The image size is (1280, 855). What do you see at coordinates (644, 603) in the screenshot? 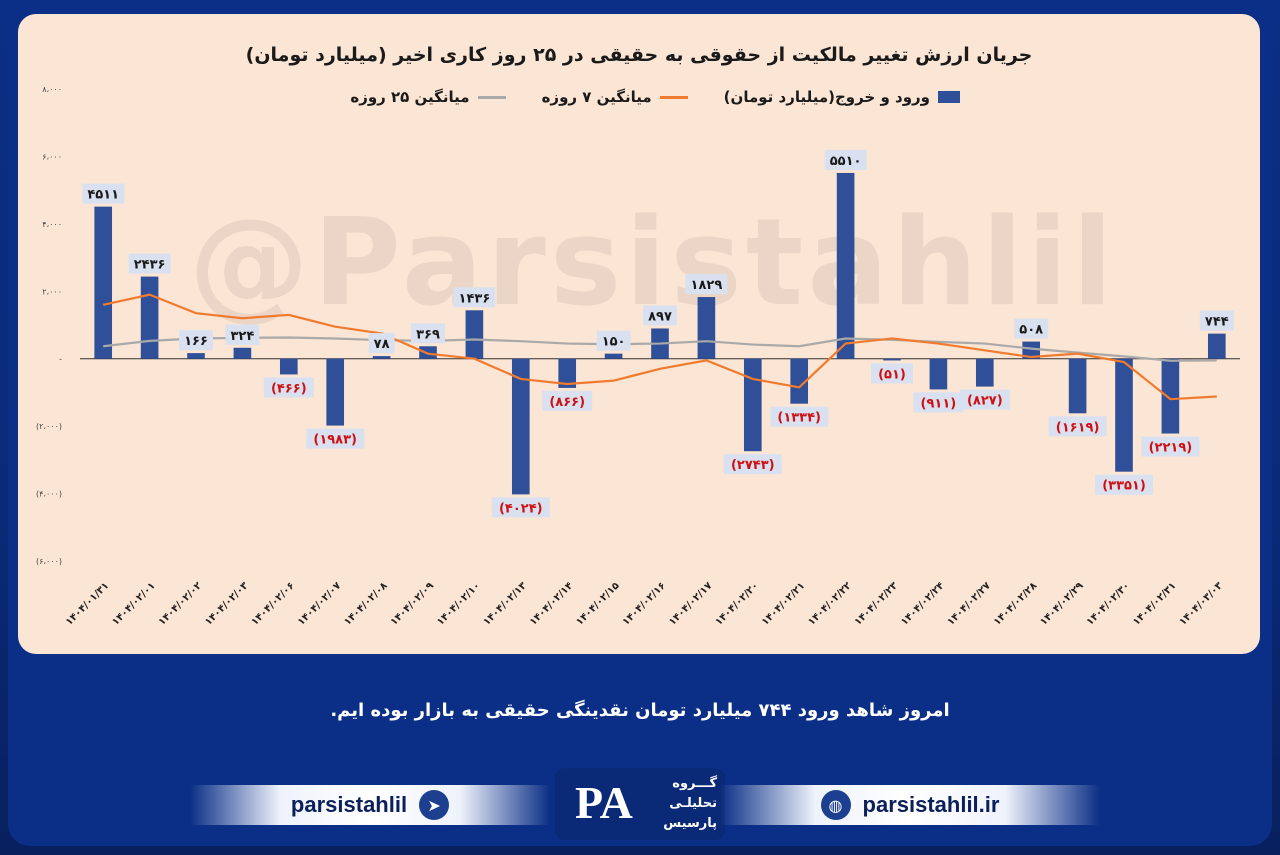
I see `x-tick-label: ۱۴۰۴/۰۲/۱۶` at bounding box center [644, 603].